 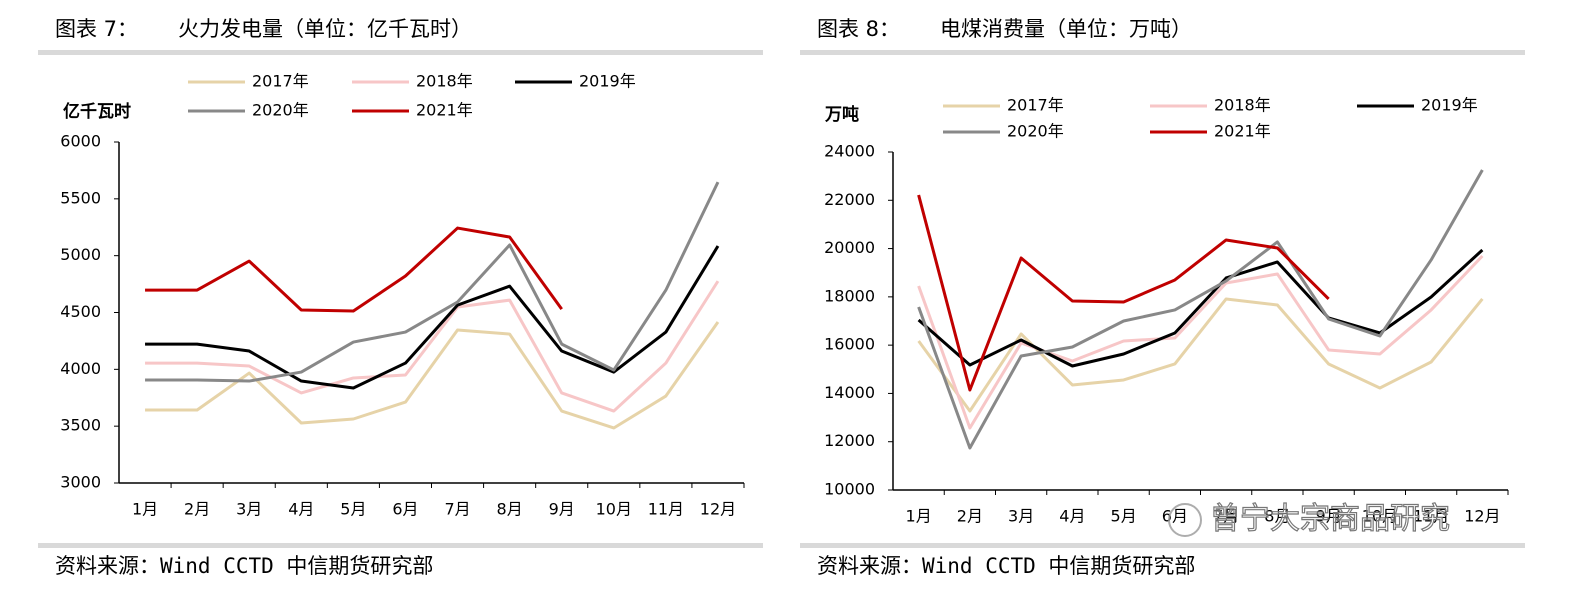 What do you see at coordinates (96, 29) in the screenshot?
I see `figure-label: 图表 7：` at bounding box center [96, 29].